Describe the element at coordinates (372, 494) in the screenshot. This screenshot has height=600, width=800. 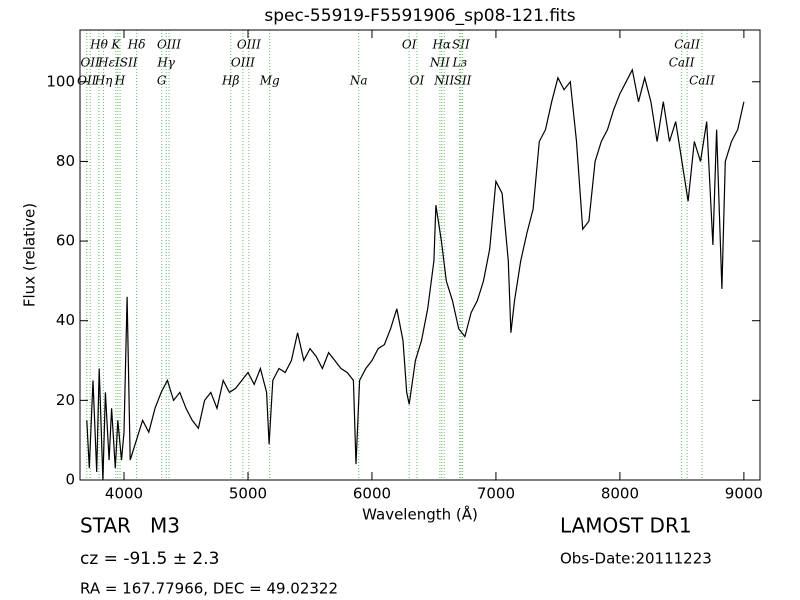
I see `x-tick-label: 6000` at that location.